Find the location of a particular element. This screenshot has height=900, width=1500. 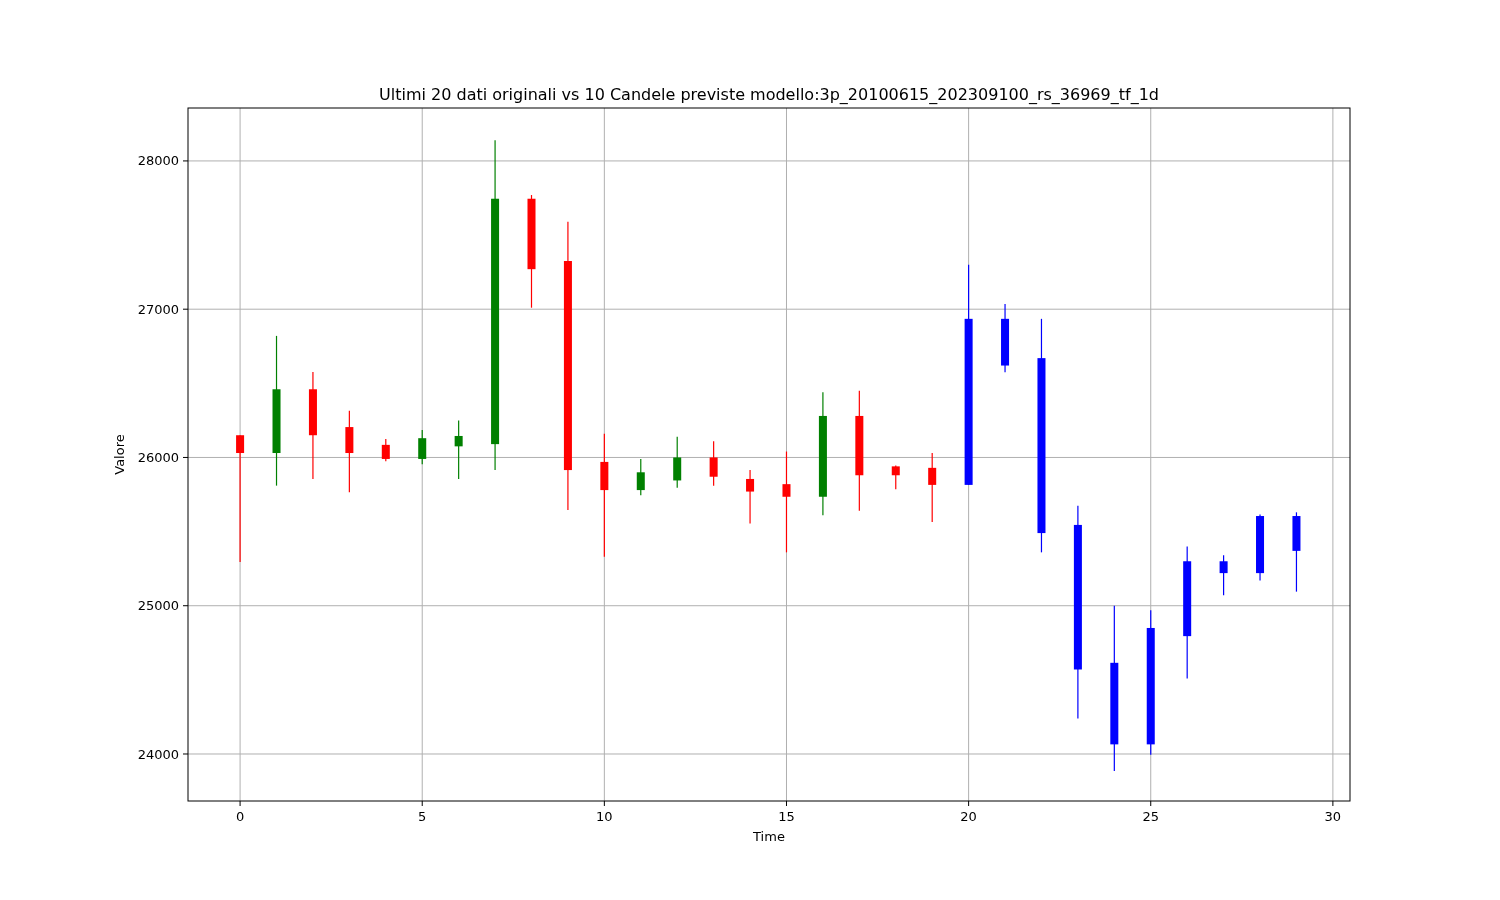

y-tick-label: 26000 is located at coordinates (158, 458).